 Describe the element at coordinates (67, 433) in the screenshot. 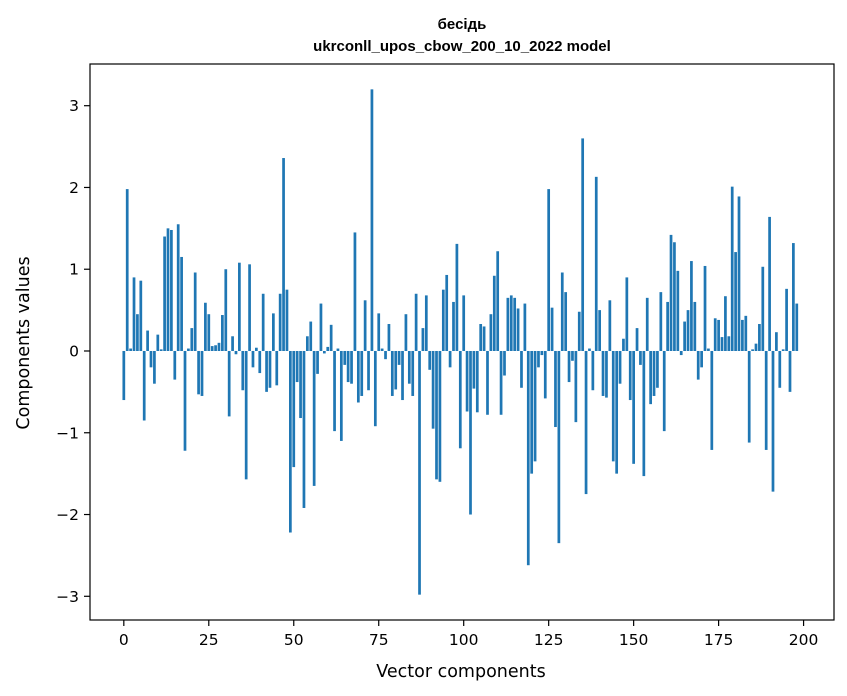

I see `y-tick-label: −1` at that location.